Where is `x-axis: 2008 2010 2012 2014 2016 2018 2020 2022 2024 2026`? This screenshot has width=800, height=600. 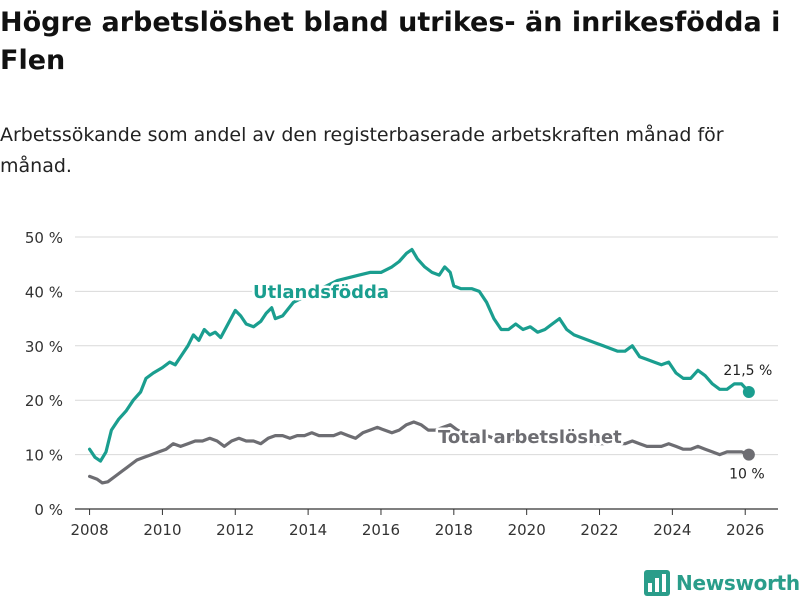
x-axis: 2008 2010 2012 2014 2016 2018 2020 2022 2024 2026 is located at coordinates (424, 523).